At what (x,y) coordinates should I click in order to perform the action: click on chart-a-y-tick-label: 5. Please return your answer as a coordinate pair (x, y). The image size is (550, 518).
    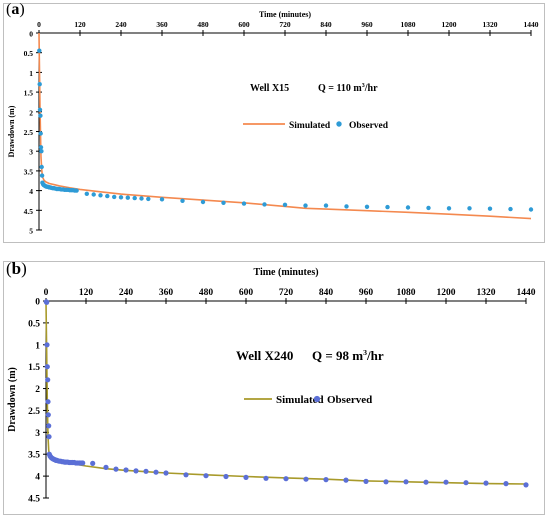
    Looking at the image, I should click on (31, 231).